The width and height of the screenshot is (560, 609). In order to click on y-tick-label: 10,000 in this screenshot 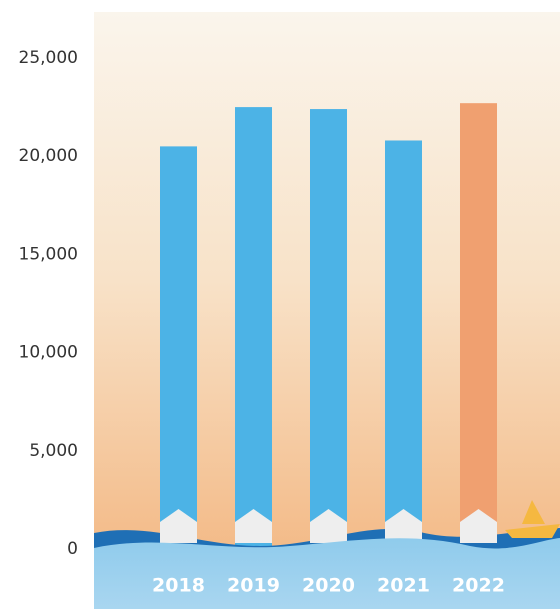, I will do `click(48, 353)`.